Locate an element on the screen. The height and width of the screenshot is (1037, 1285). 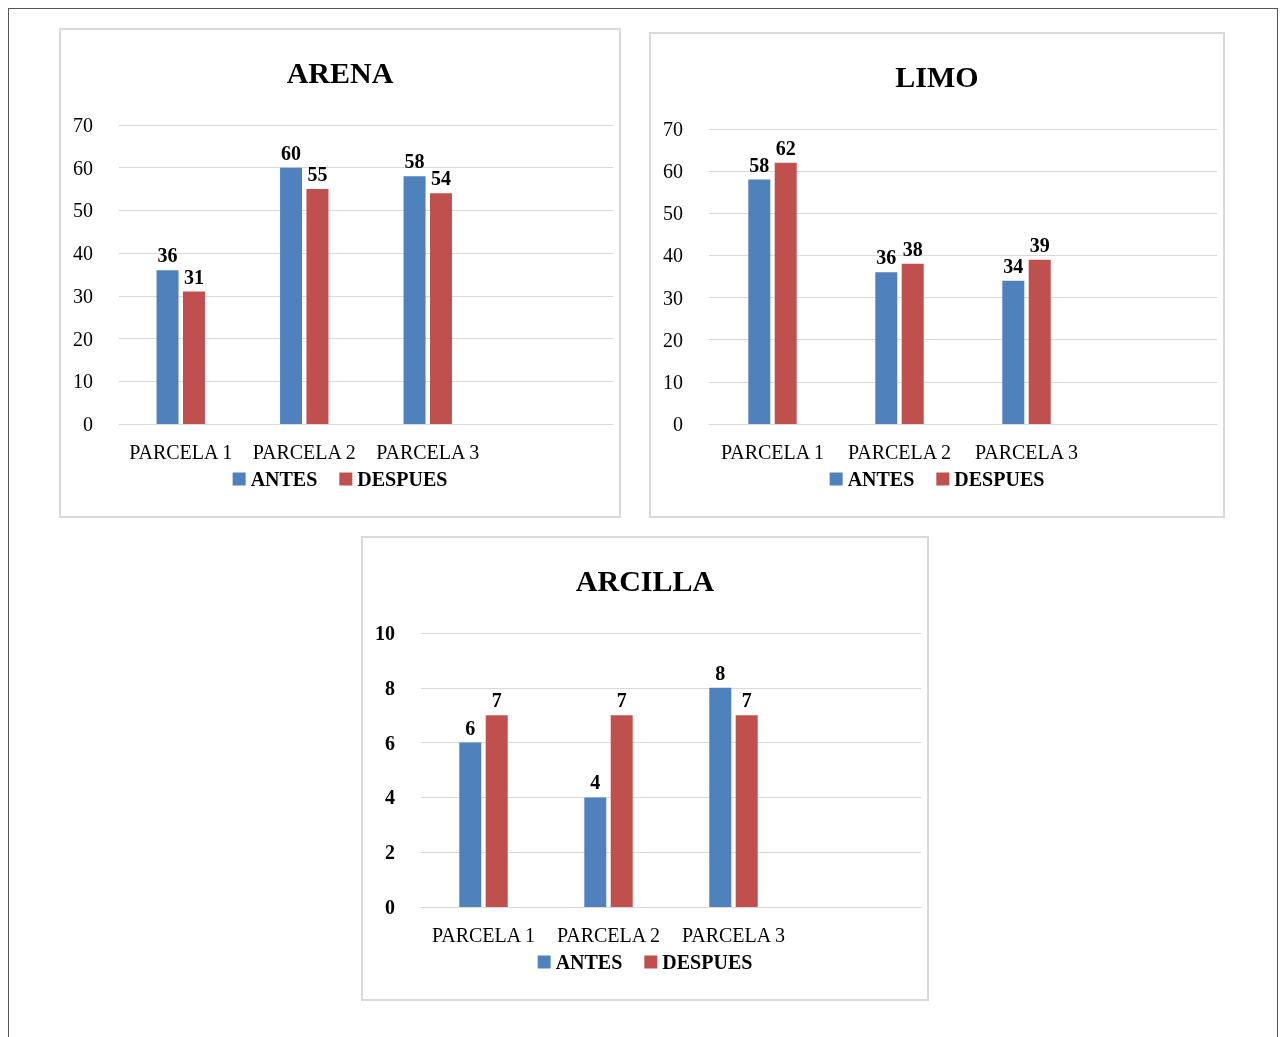
chart-title: ARENA is located at coordinates (340, 72).